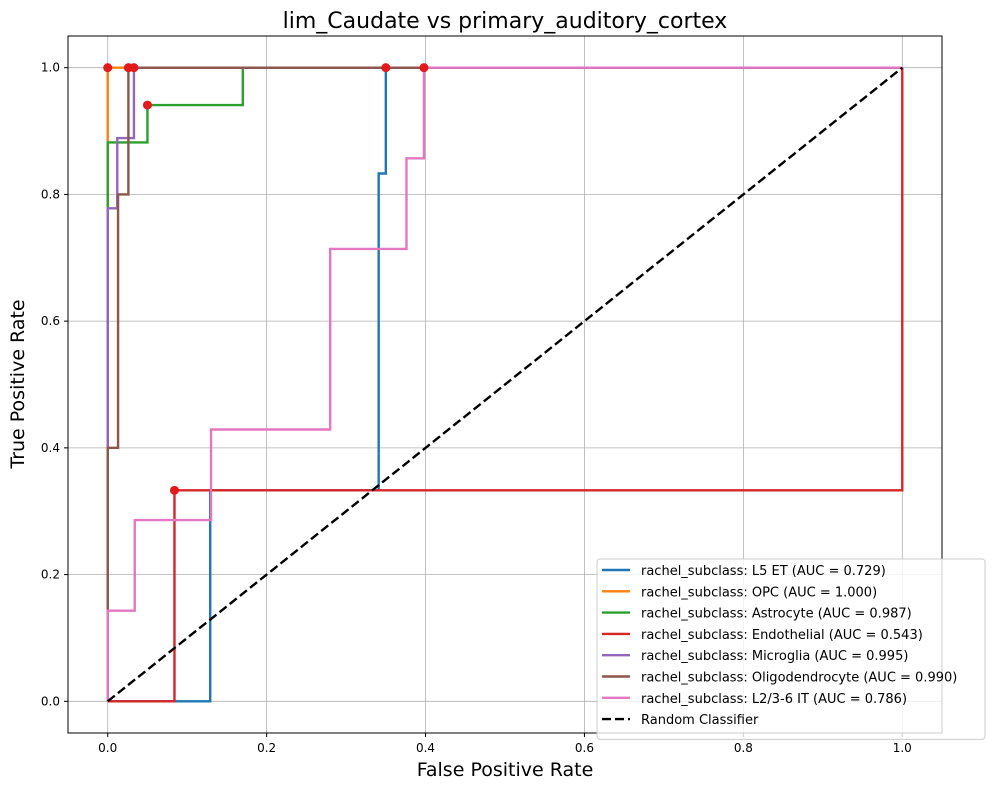 The height and width of the screenshot is (790, 994). What do you see at coordinates (774, 699) in the screenshot?
I see `legend-label-6: rachel_subclass: L2/3-6 IT (AUC = 0.786)` at bounding box center [774, 699].